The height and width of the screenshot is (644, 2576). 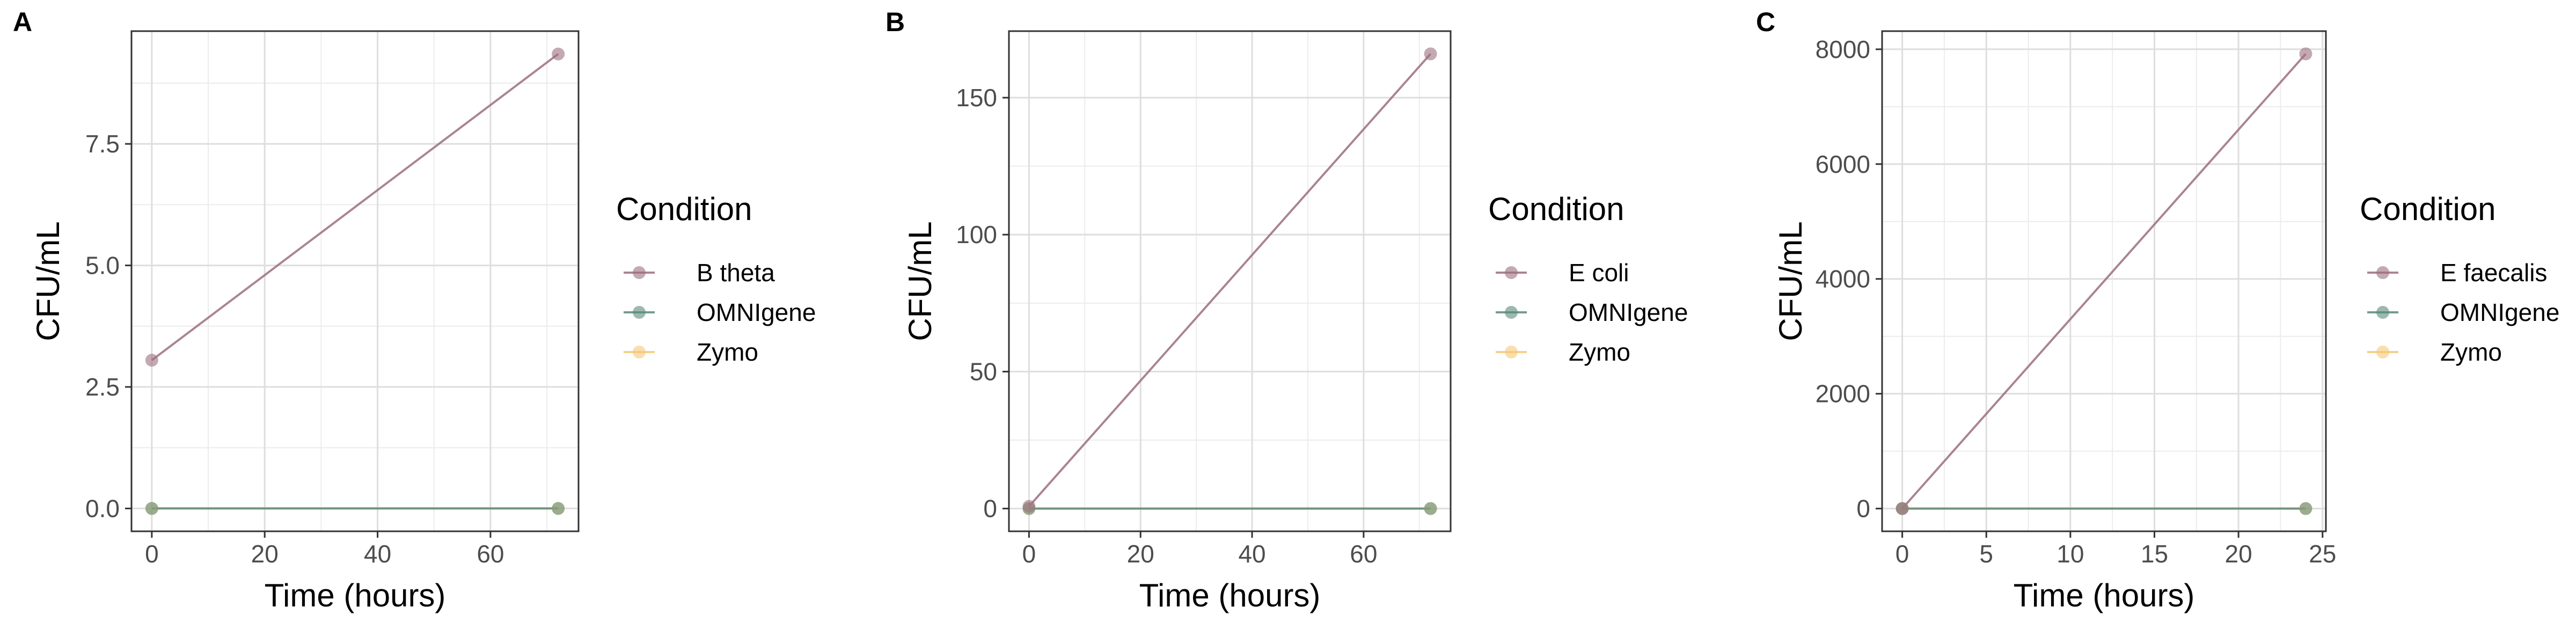 I want to click on panel-letter: A, so click(x=22, y=22).